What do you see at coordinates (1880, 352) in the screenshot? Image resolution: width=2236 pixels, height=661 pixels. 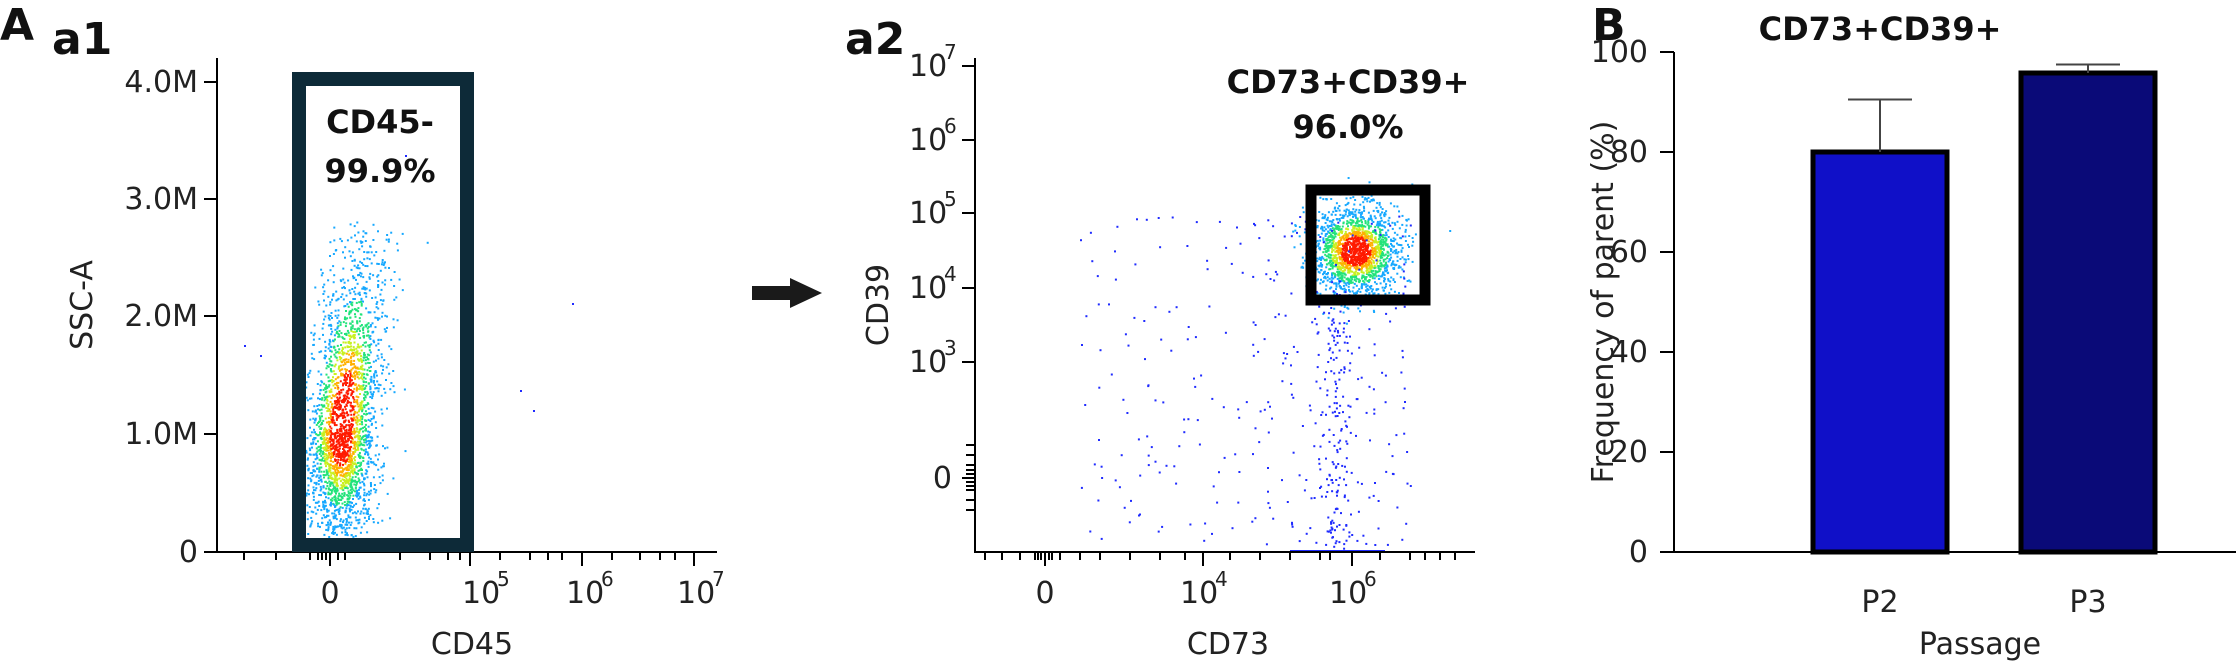 I see `bar-P2` at bounding box center [1880, 352].